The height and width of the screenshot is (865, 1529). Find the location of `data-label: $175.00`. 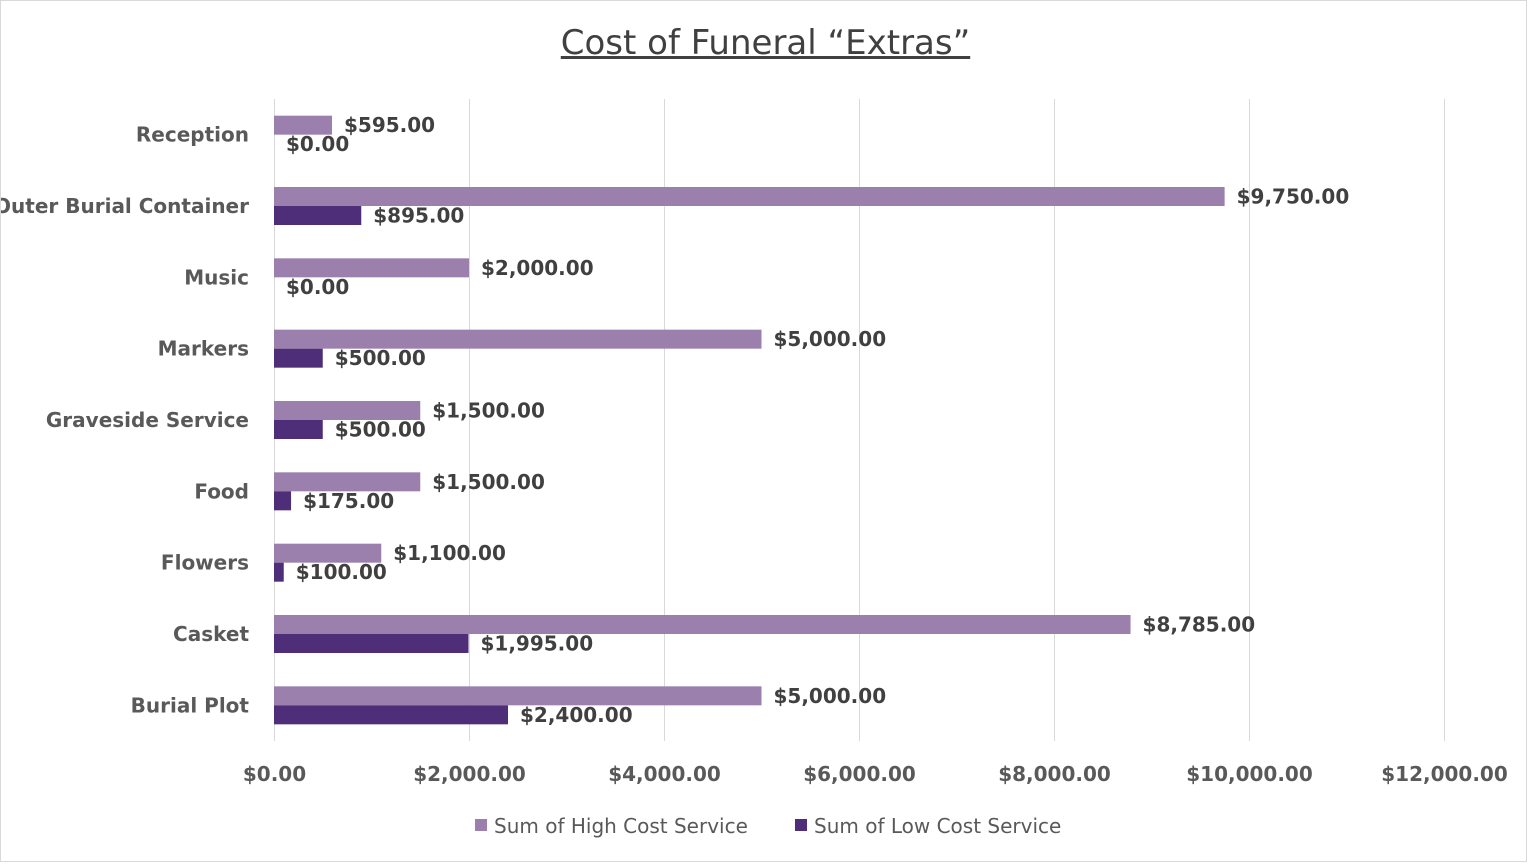

data-label: $175.00 is located at coordinates (348, 501).